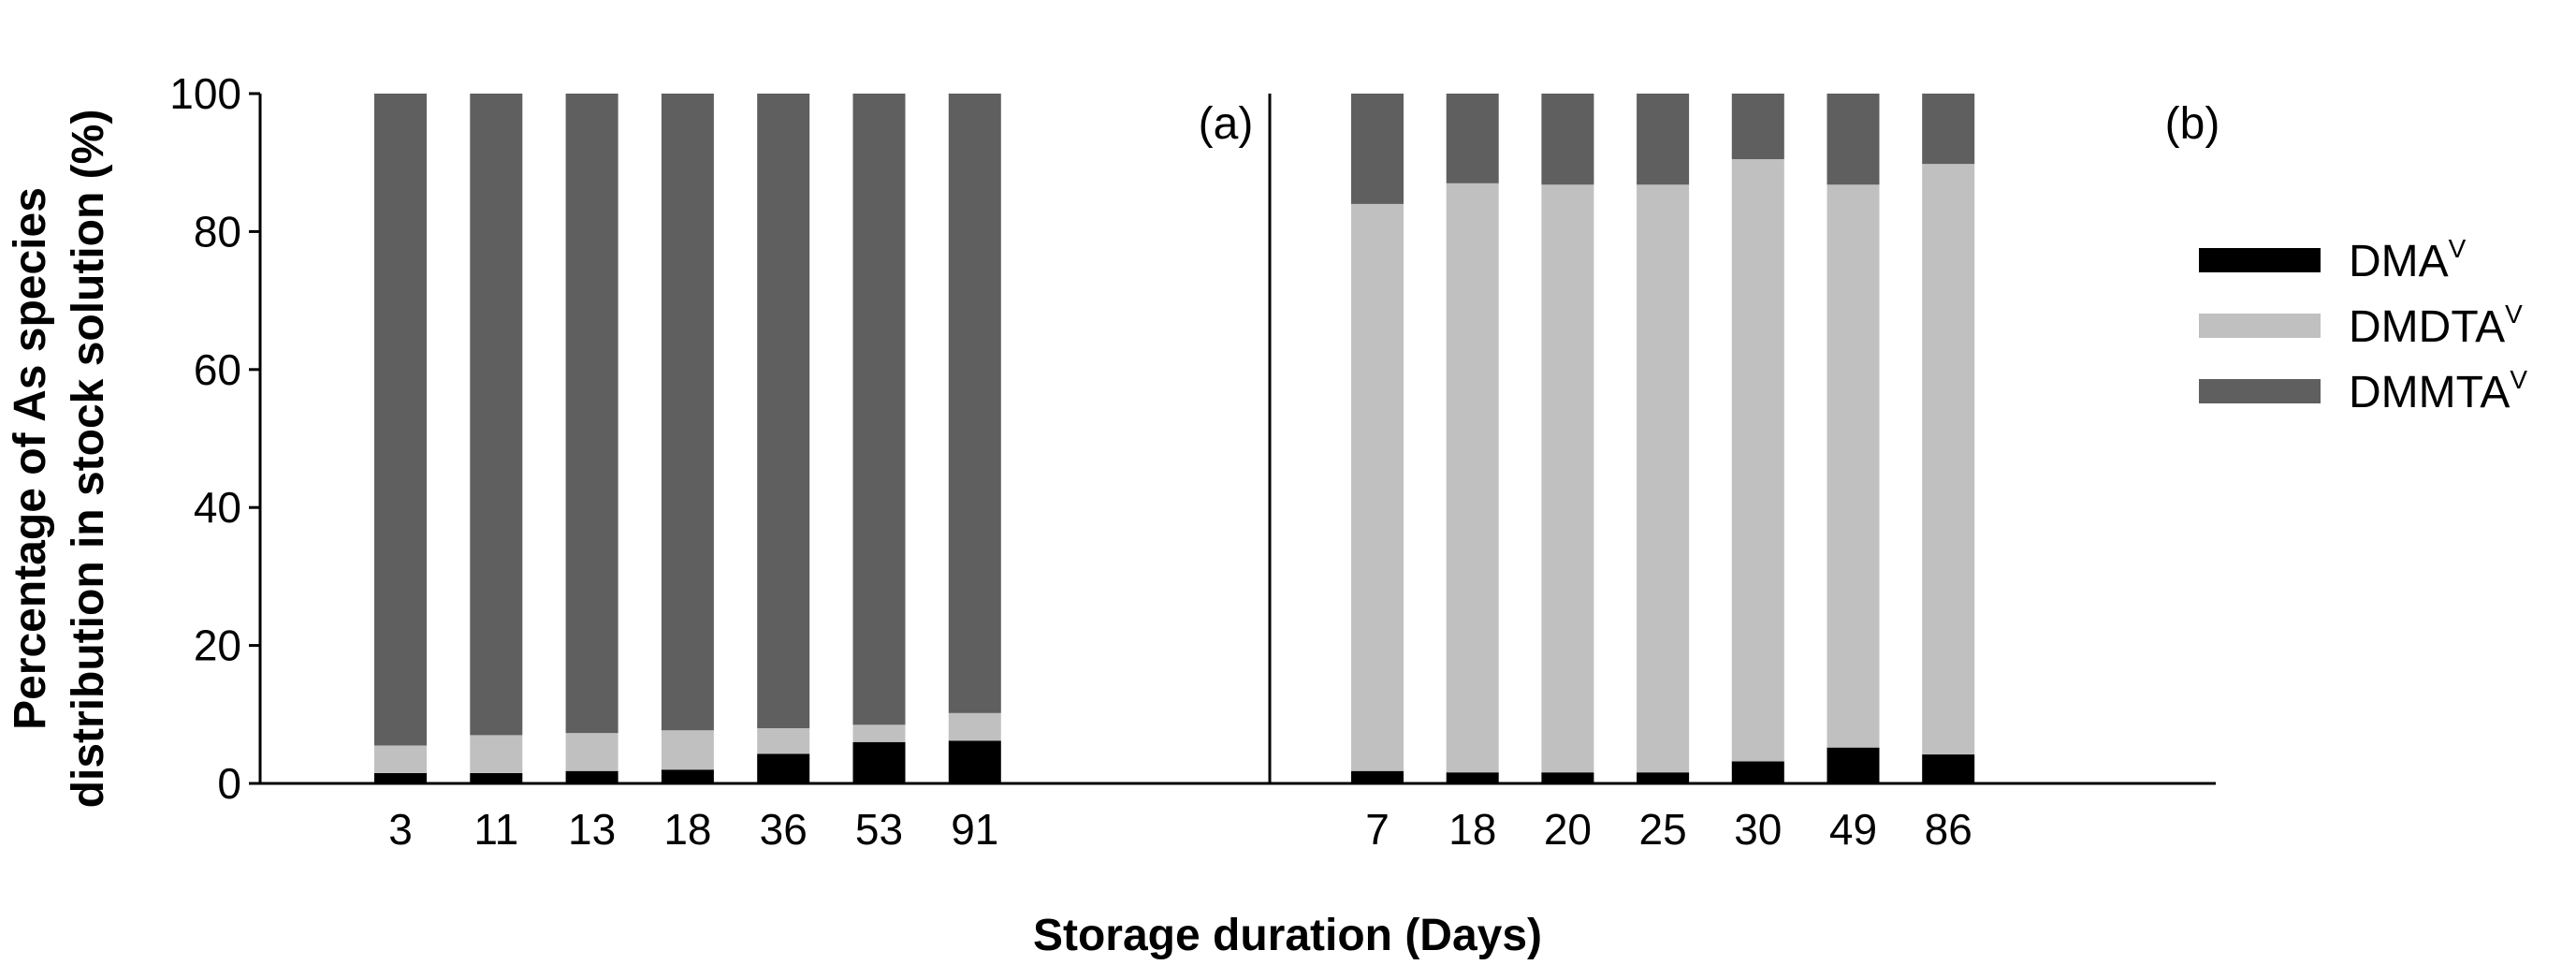 The width and height of the screenshot is (2576, 965). Describe the element at coordinates (1948, 129) in the screenshot. I see `bar-b-86-dmmta` at that location.